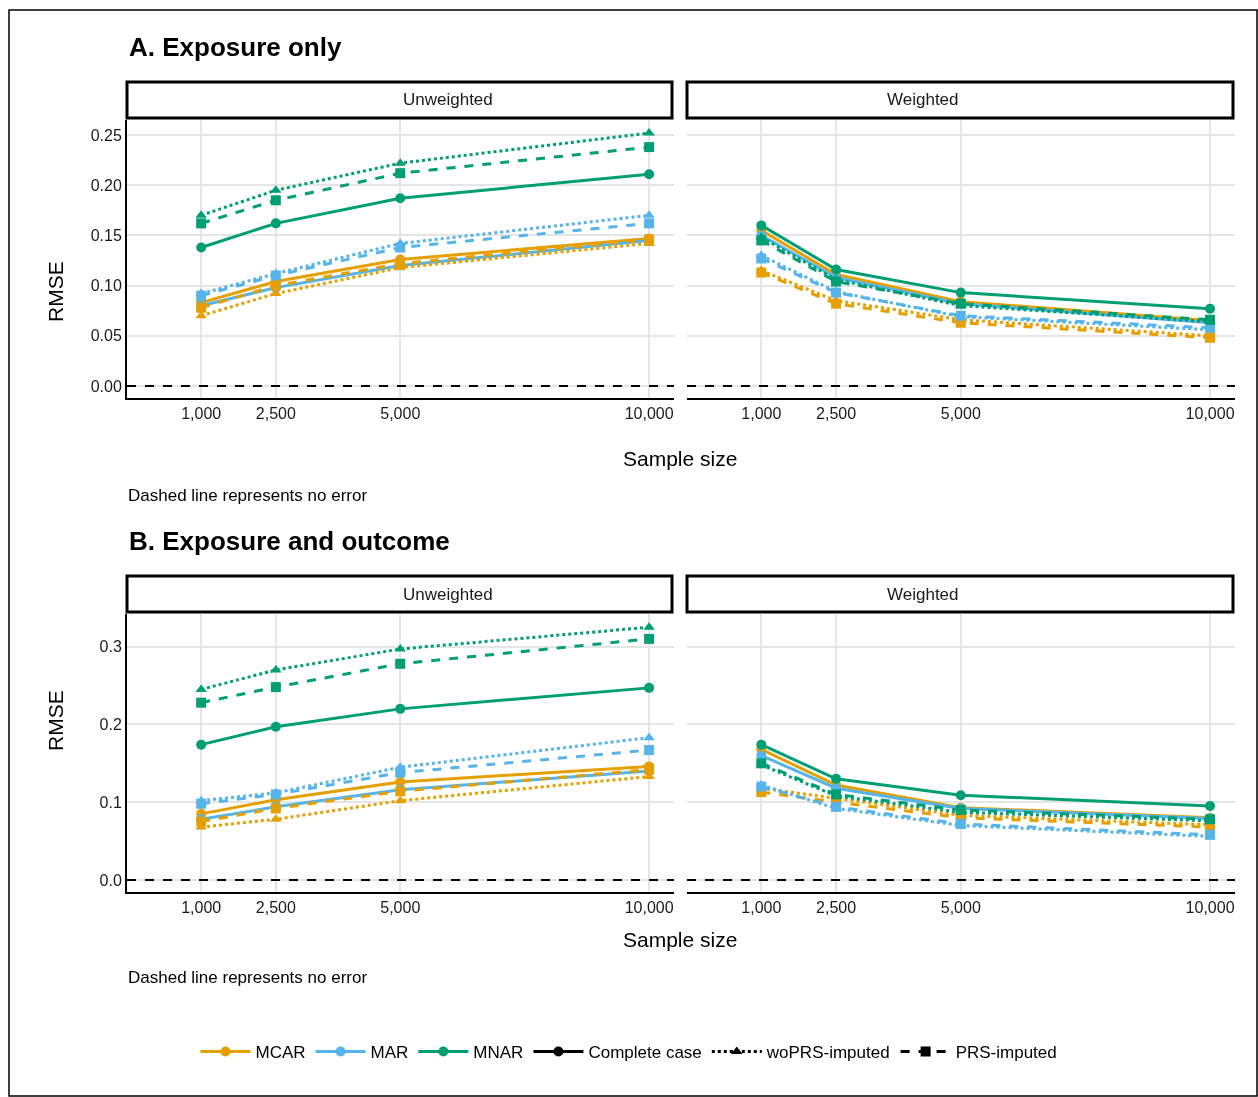  What do you see at coordinates (106, 286) in the screenshot?
I see `y-tick-label: 0.10` at bounding box center [106, 286].